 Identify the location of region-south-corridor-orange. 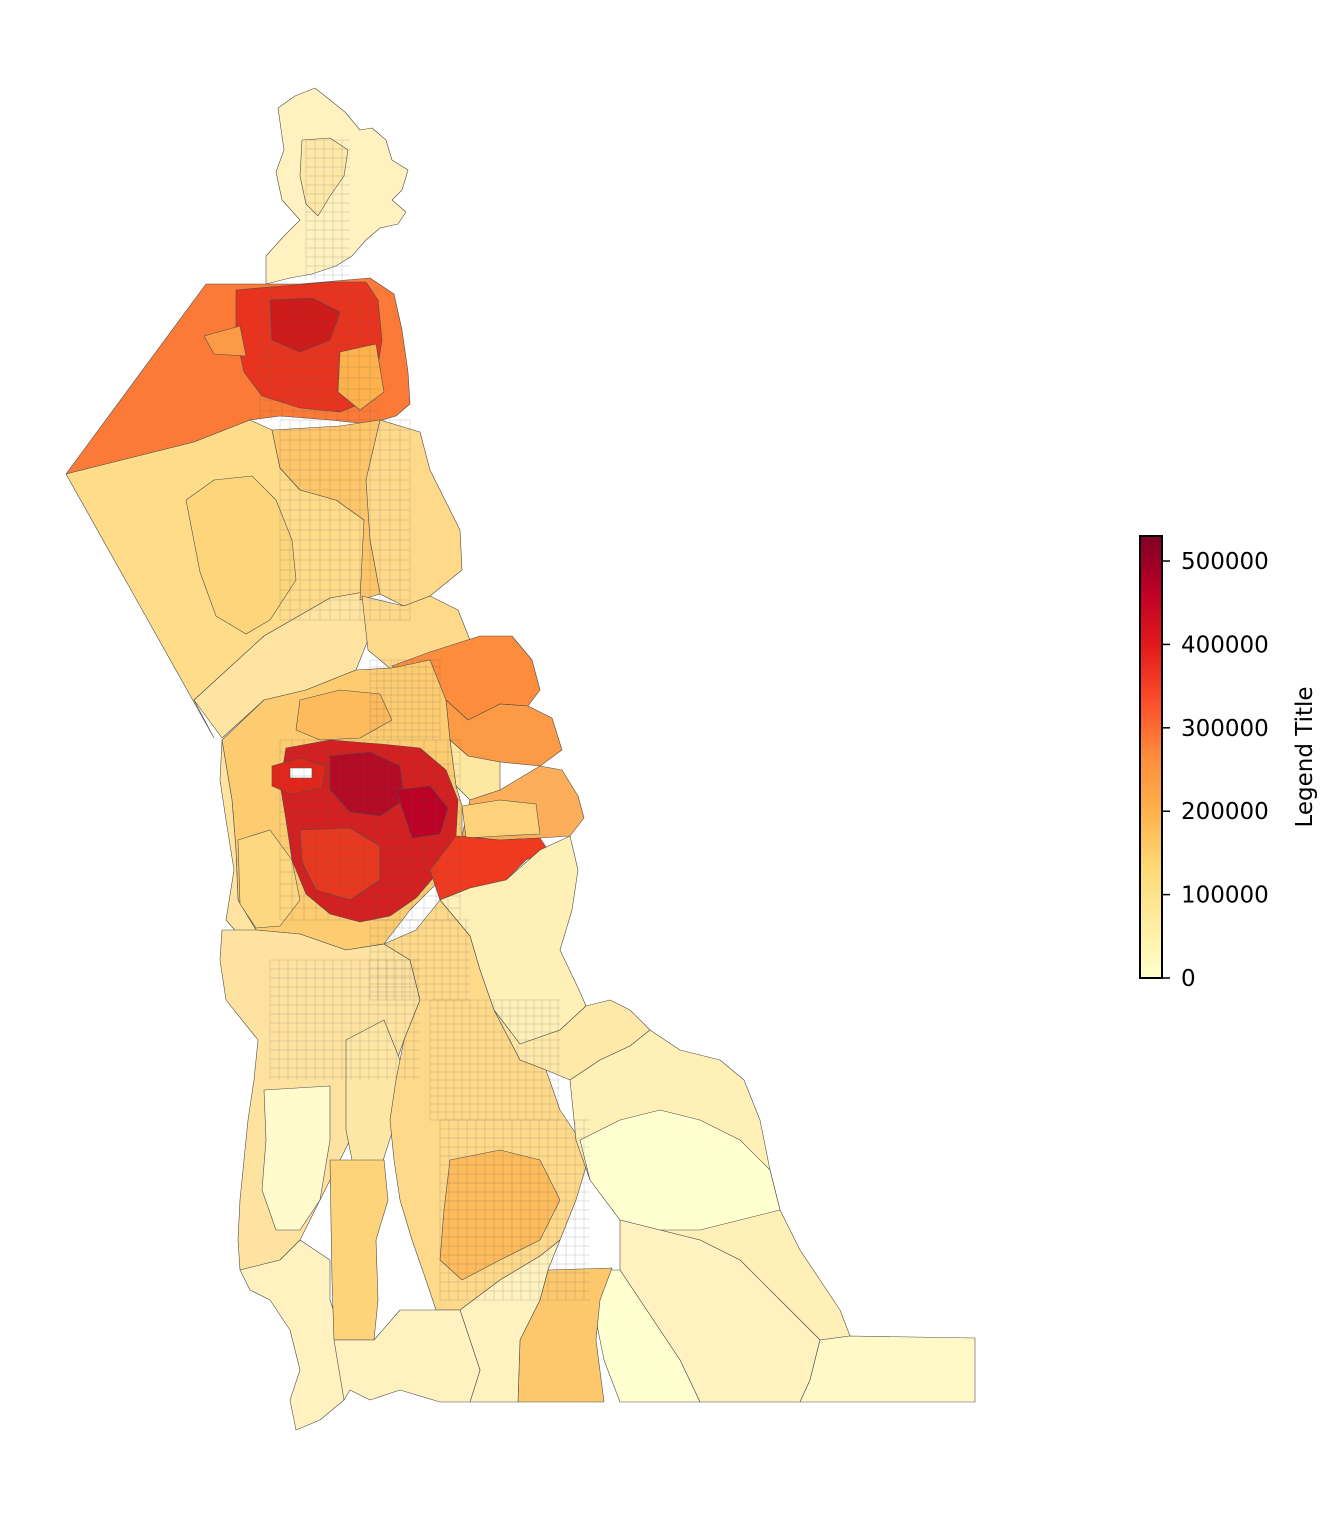
(500, 1215).